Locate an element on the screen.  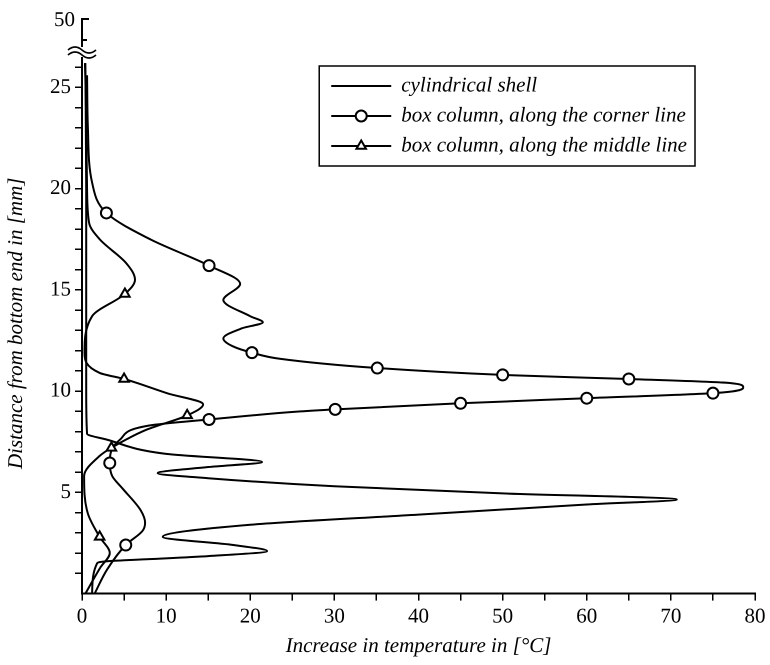
x-tick-label: 20 is located at coordinates (250, 616).